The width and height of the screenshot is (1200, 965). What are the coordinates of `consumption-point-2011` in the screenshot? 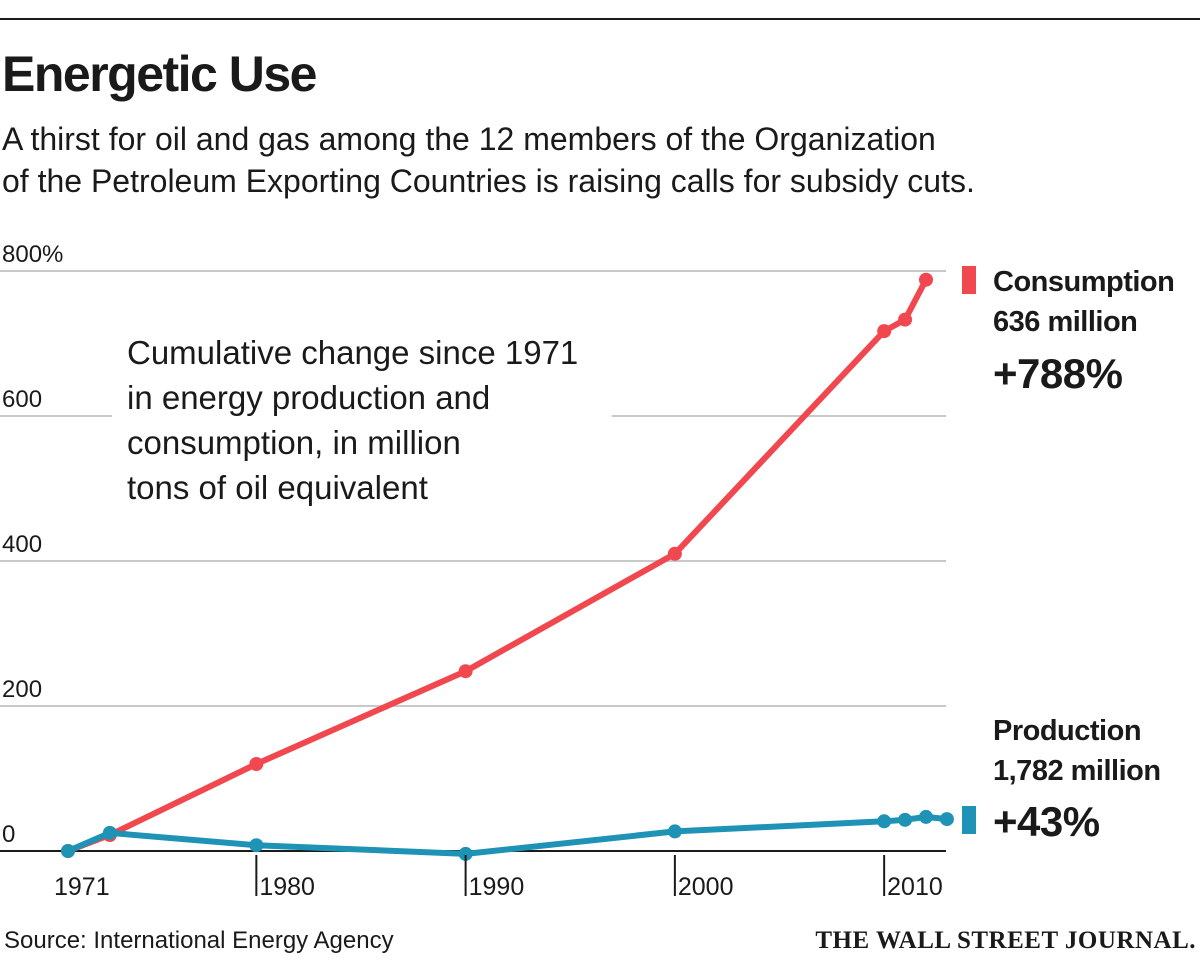 It's located at (905, 319).